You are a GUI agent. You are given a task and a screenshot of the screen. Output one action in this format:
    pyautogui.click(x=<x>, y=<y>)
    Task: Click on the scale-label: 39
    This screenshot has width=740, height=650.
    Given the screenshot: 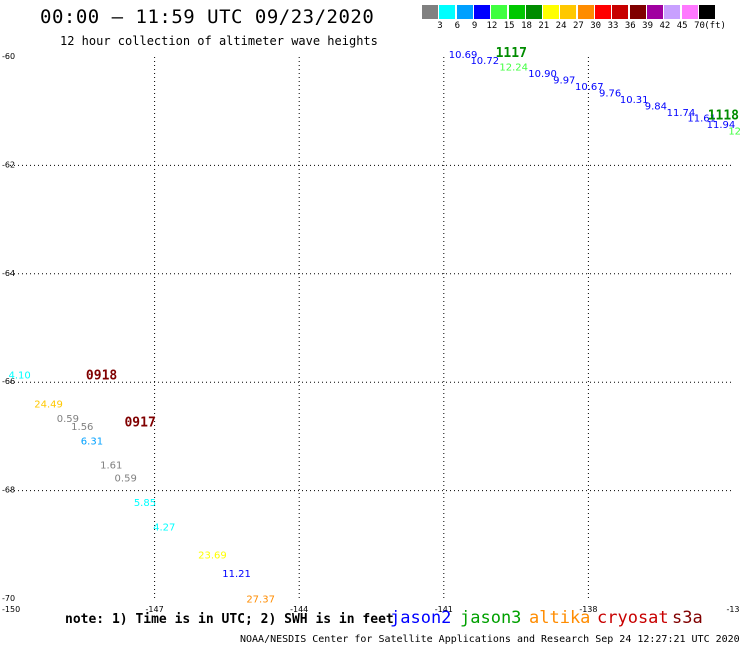 What is the action you would take?
    pyautogui.click(x=648, y=26)
    